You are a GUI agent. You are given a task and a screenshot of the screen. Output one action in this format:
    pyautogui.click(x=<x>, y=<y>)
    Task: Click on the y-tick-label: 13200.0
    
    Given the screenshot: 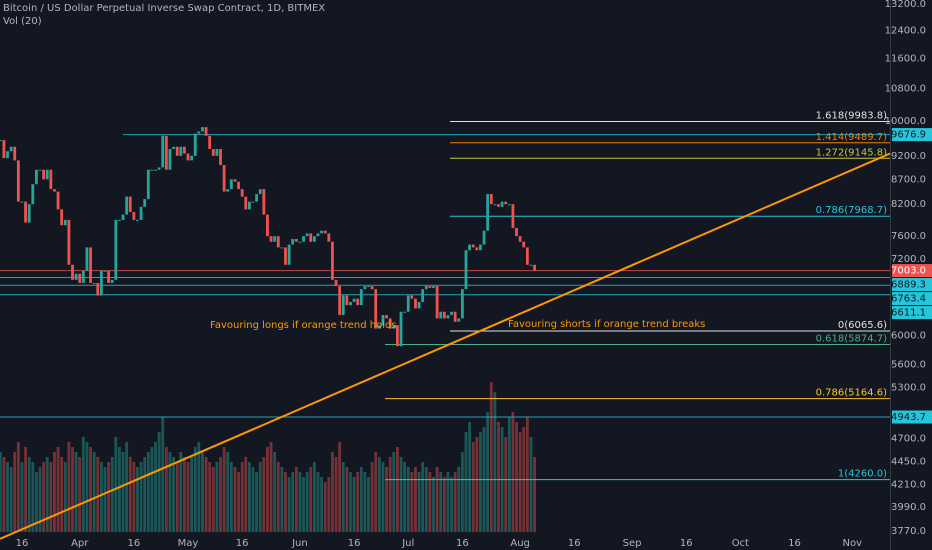 What is the action you would take?
    pyautogui.click(x=905, y=5)
    